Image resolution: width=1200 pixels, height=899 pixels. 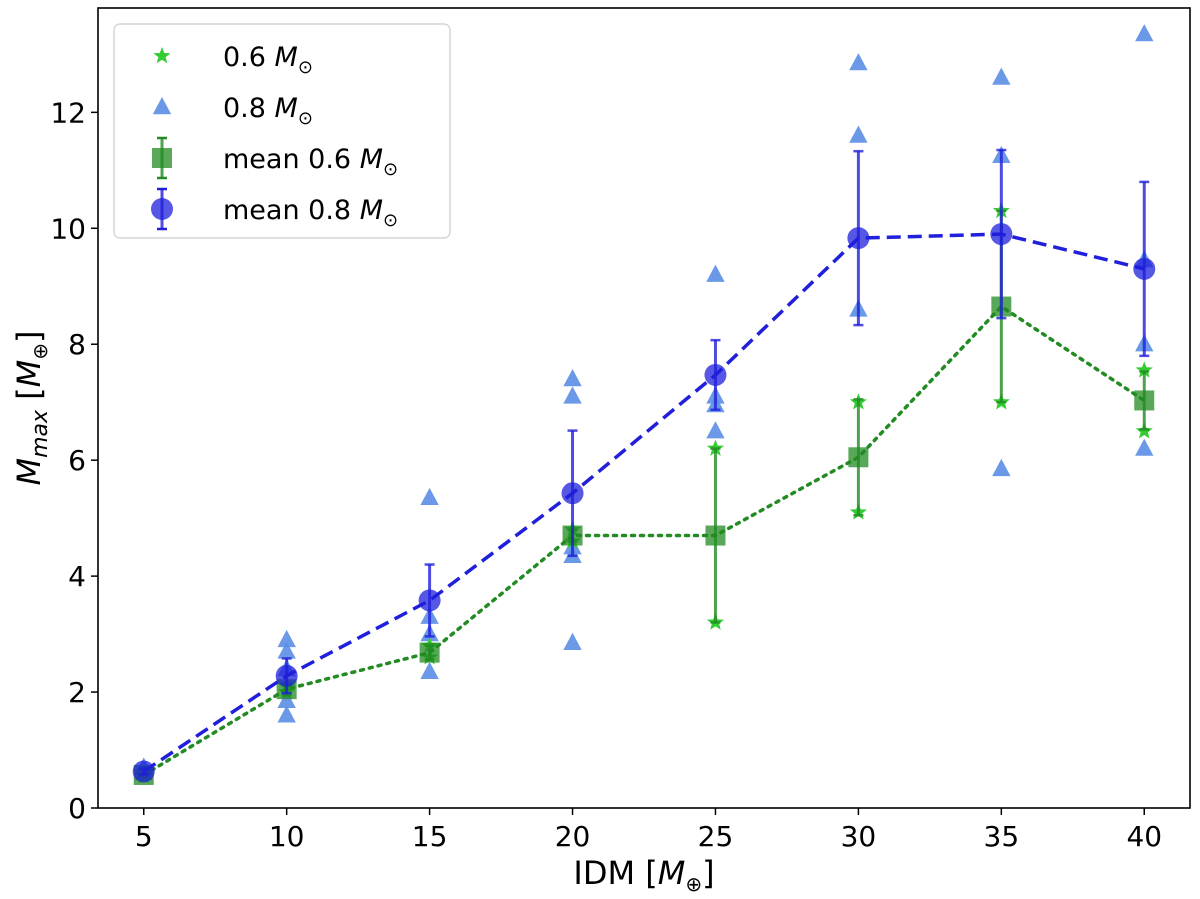 What do you see at coordinates (643, 875) in the screenshot?
I see `x-axis-label: IDM [M⊕]` at bounding box center [643, 875].